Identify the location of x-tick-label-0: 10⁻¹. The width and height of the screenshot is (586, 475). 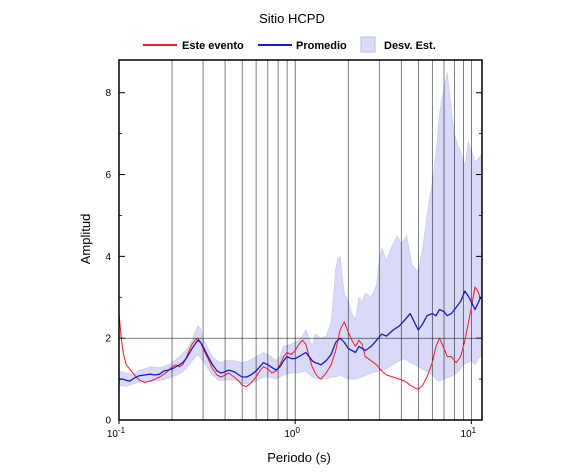
(116, 433).